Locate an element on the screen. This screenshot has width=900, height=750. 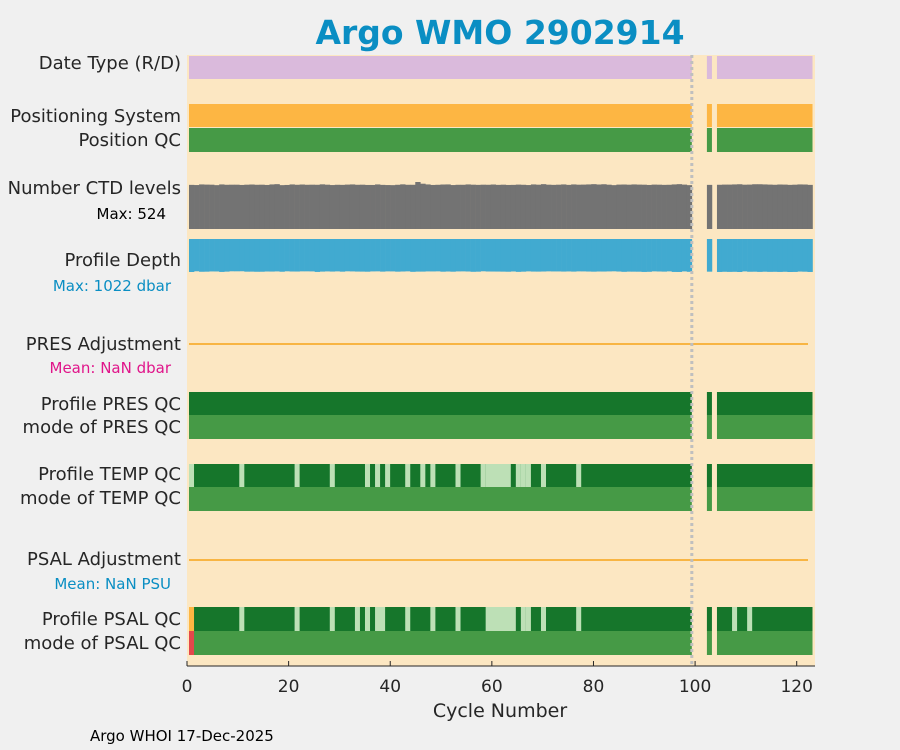
x-tick-label: 40 is located at coordinates (390, 687).